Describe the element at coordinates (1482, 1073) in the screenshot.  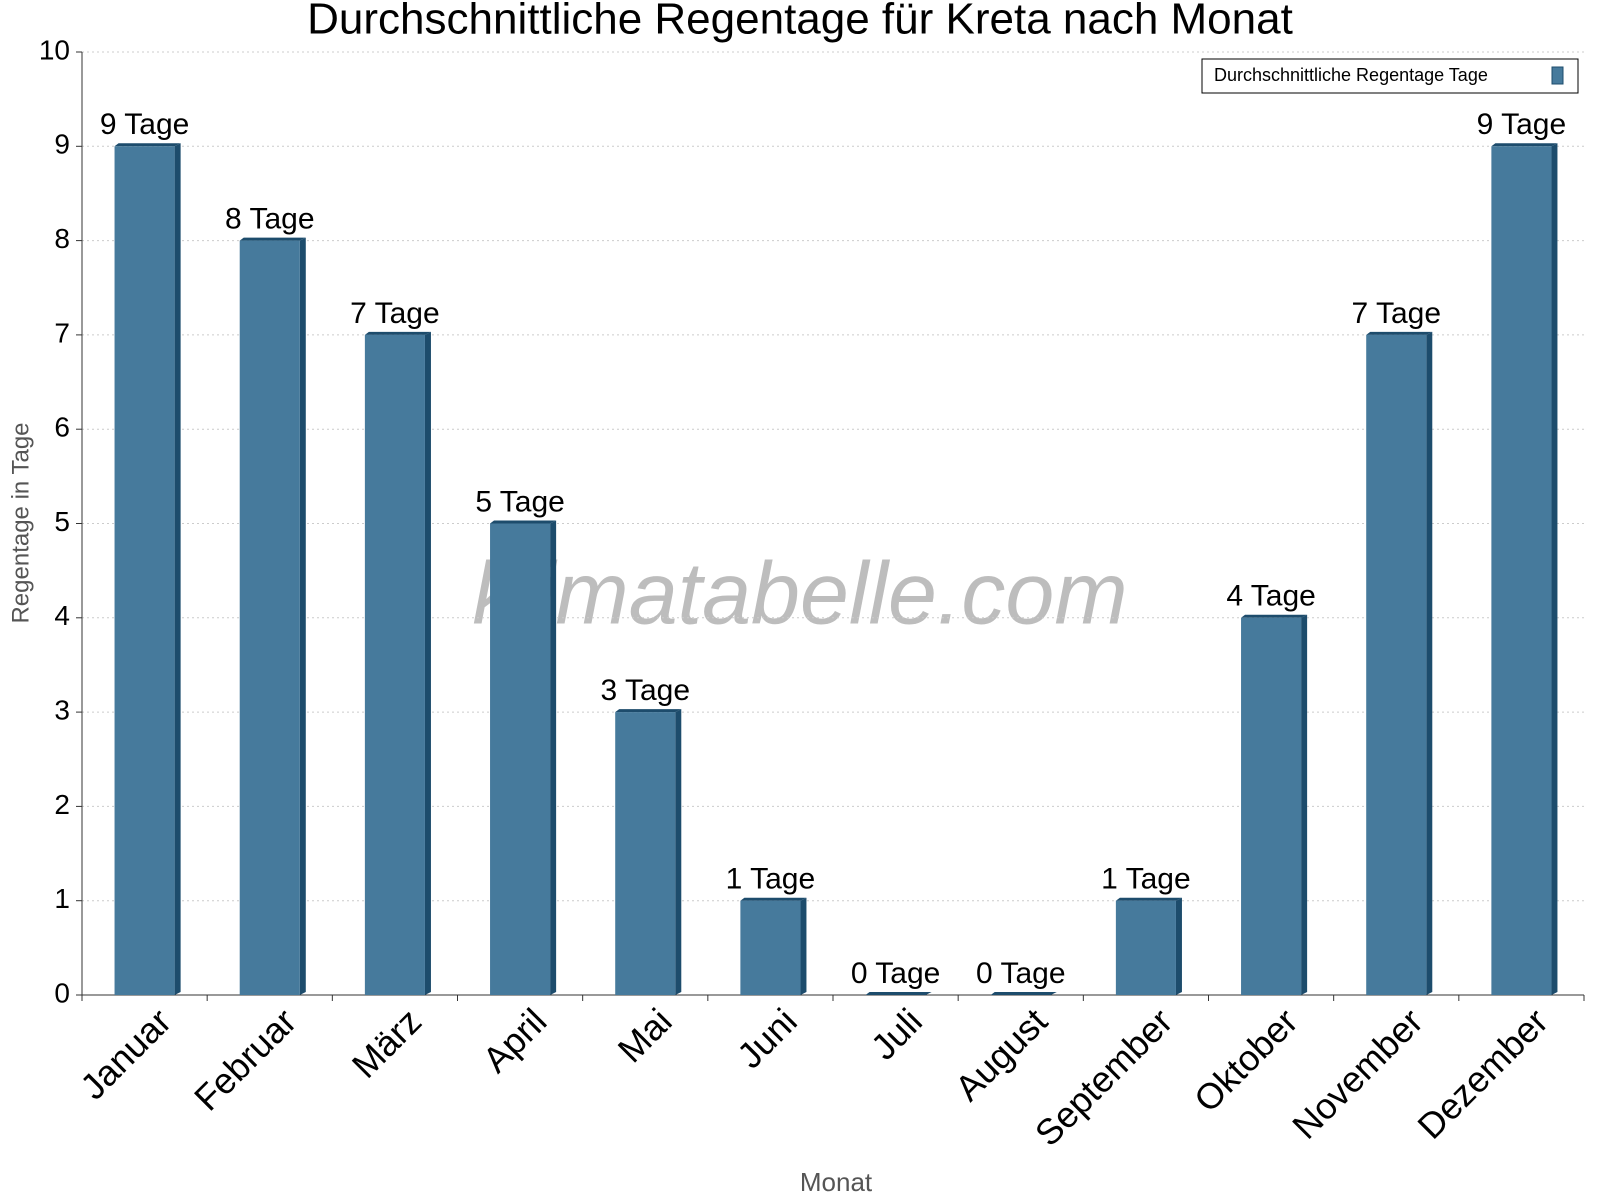
I see `x-tick-label: Dezember` at that location.